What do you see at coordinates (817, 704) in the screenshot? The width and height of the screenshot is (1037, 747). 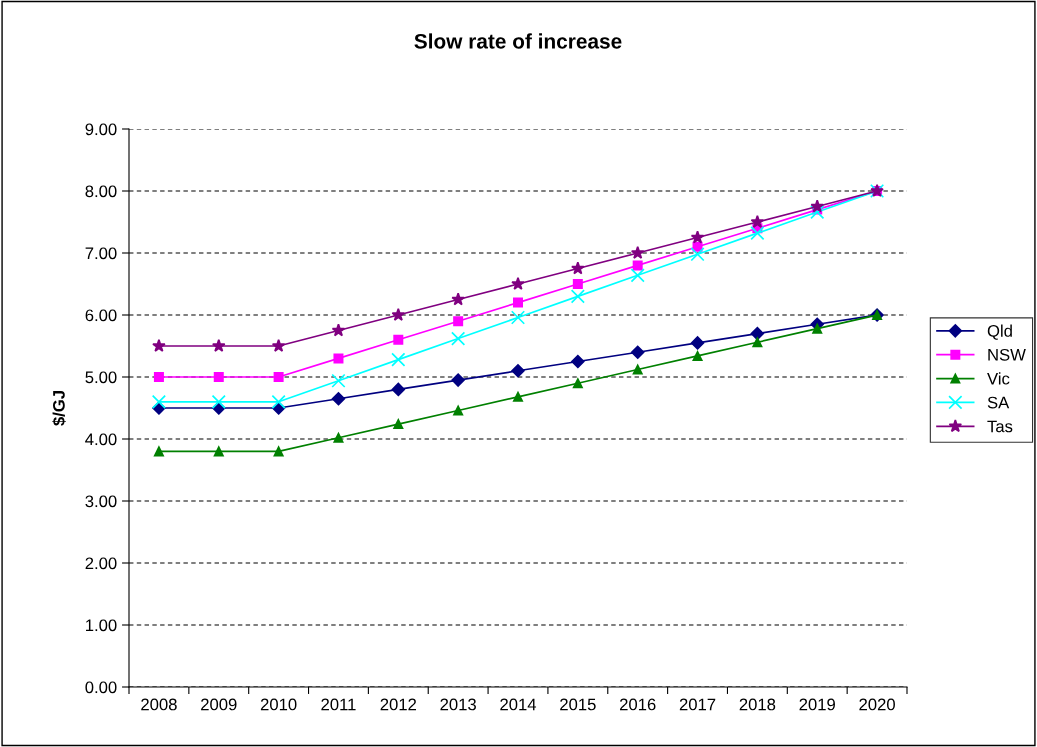 I see `x-tick-label: 2019` at bounding box center [817, 704].